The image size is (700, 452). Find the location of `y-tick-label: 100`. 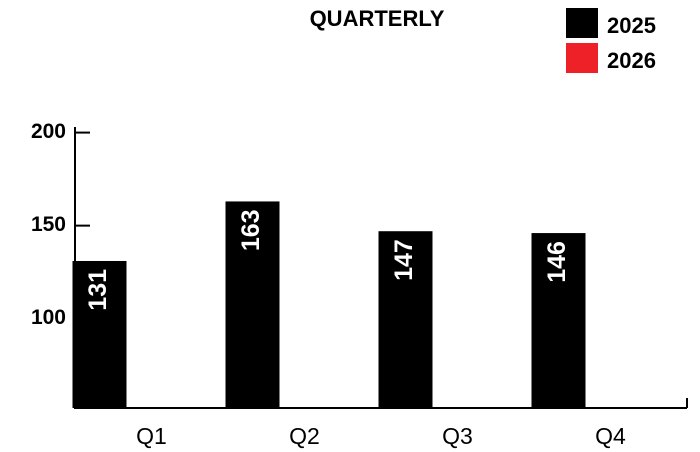

y-tick-label: 100 is located at coordinates (48, 317).